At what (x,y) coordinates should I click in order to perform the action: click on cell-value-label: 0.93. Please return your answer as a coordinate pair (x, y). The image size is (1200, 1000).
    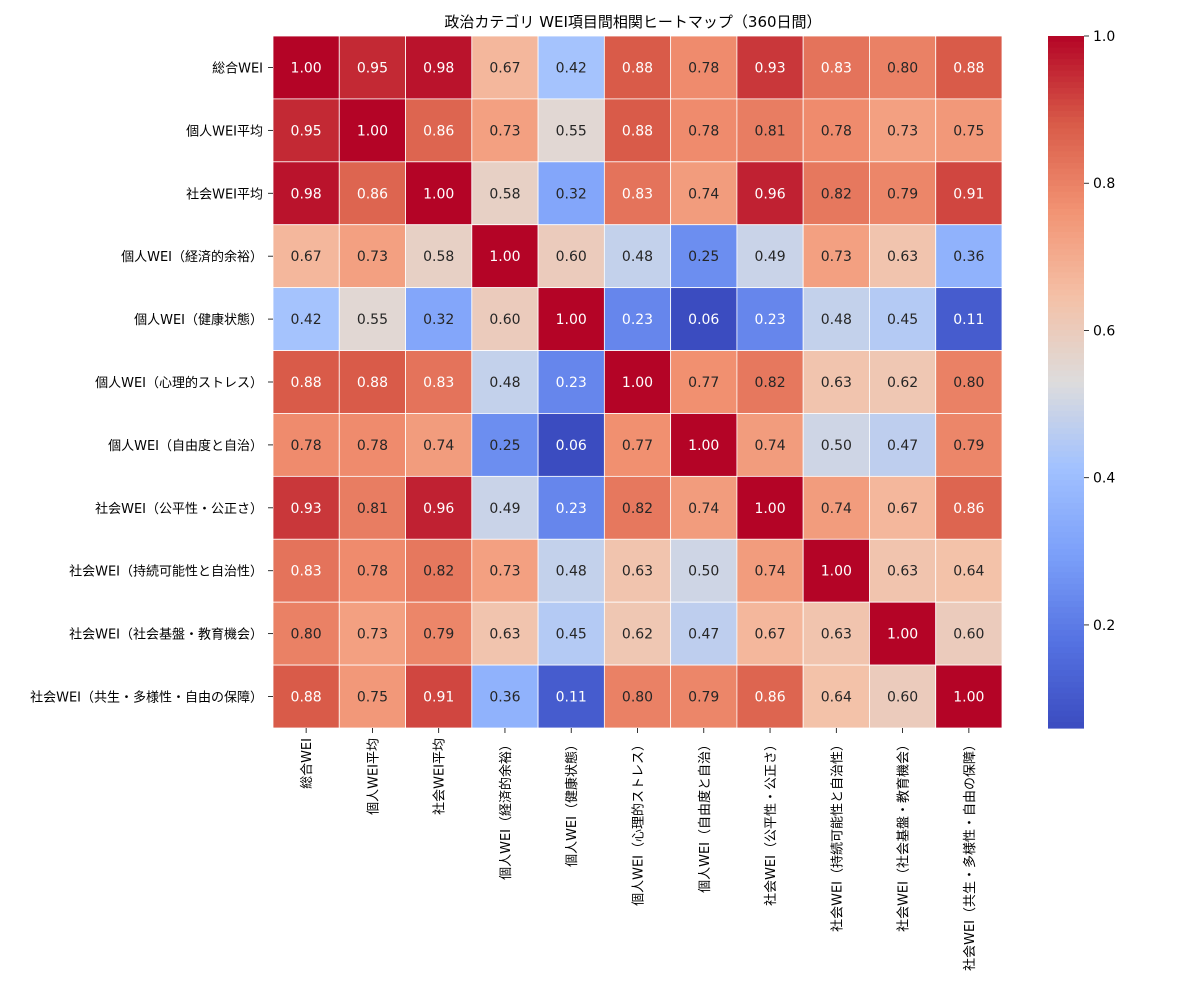
    Looking at the image, I should click on (306, 509).